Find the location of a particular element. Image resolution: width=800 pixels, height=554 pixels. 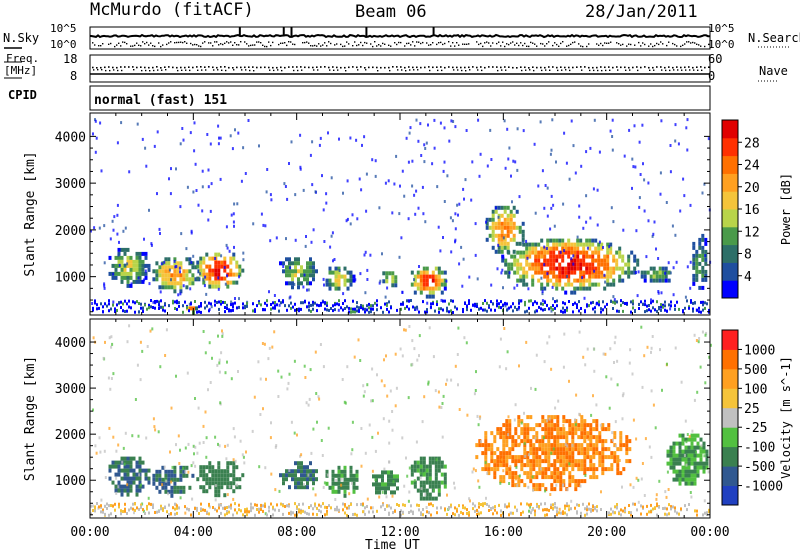

velocity-y-axis-title: Slant Range [km] is located at coordinates (30, 418).